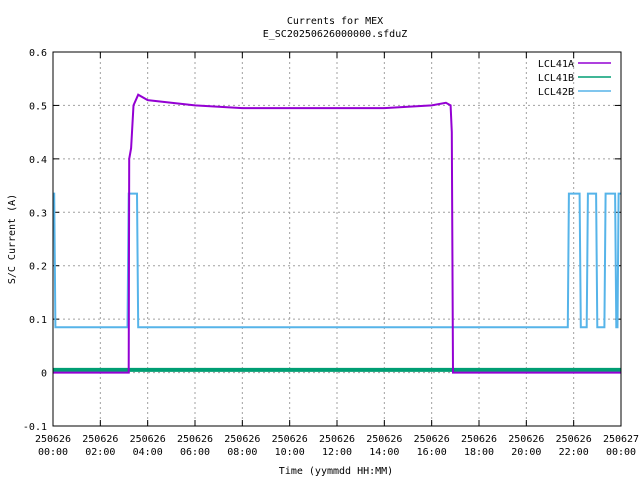  What do you see at coordinates (556, 64) in the screenshot?
I see `legend-label: LCL41A` at bounding box center [556, 64].